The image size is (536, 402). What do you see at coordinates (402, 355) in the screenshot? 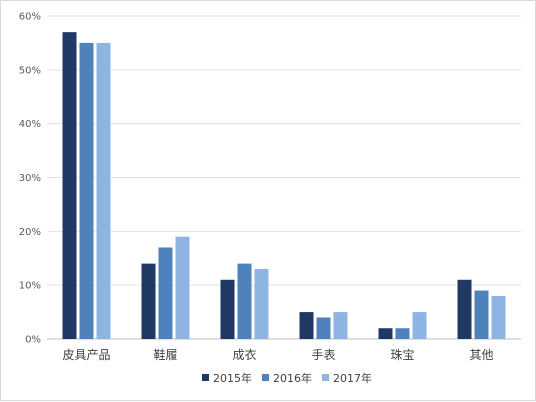
I see `x-category-label: 珠宝` at bounding box center [402, 355].